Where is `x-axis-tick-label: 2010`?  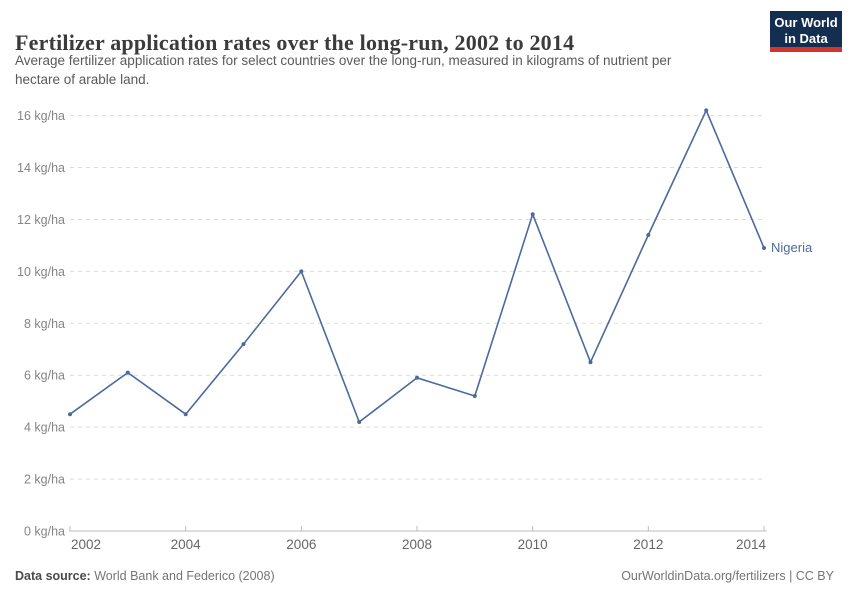
x-axis-tick-label: 2010 is located at coordinates (533, 544).